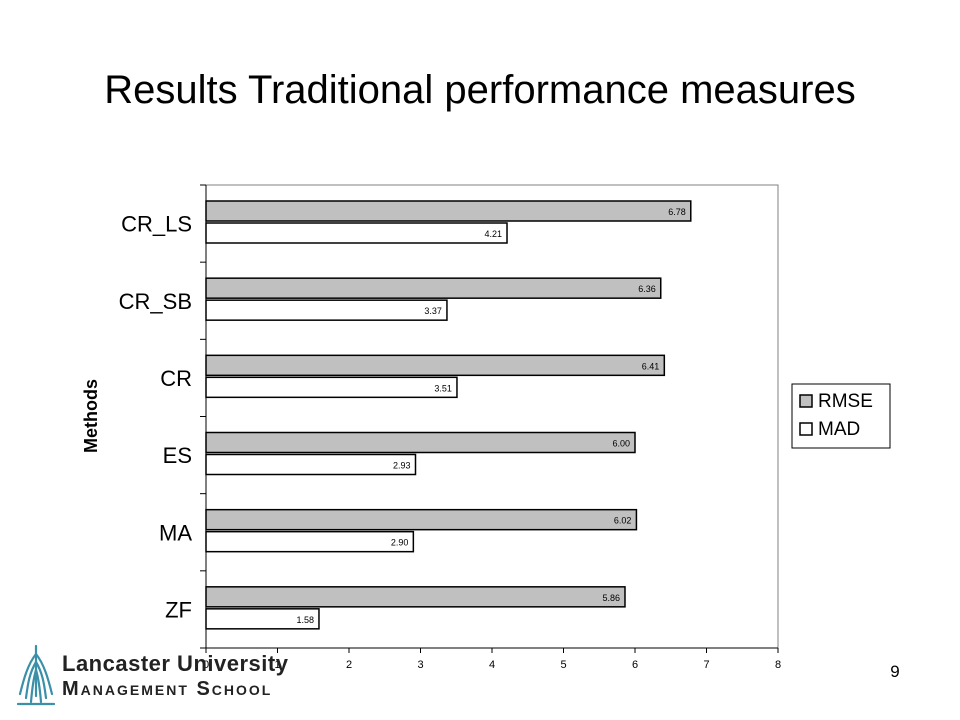  I want to click on logo-text-school: Management School, so click(167, 689).